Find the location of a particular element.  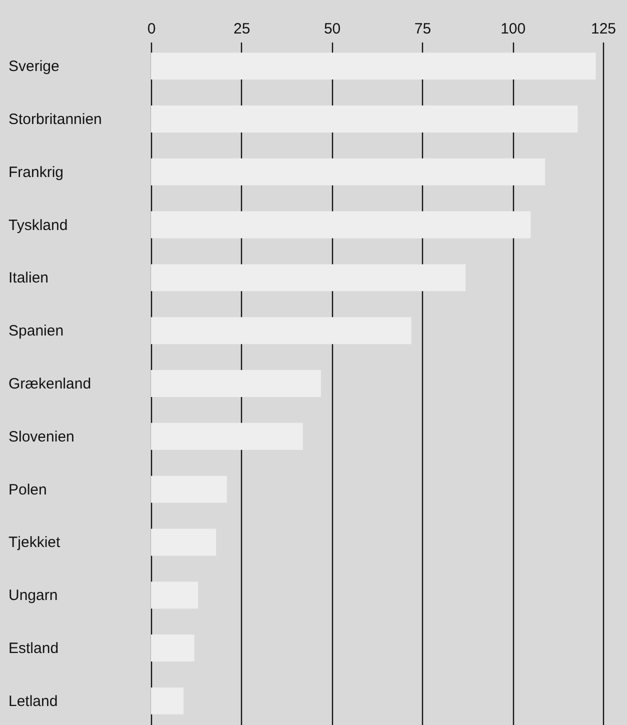

y-tick-label: Storbritannien is located at coordinates (55, 119).